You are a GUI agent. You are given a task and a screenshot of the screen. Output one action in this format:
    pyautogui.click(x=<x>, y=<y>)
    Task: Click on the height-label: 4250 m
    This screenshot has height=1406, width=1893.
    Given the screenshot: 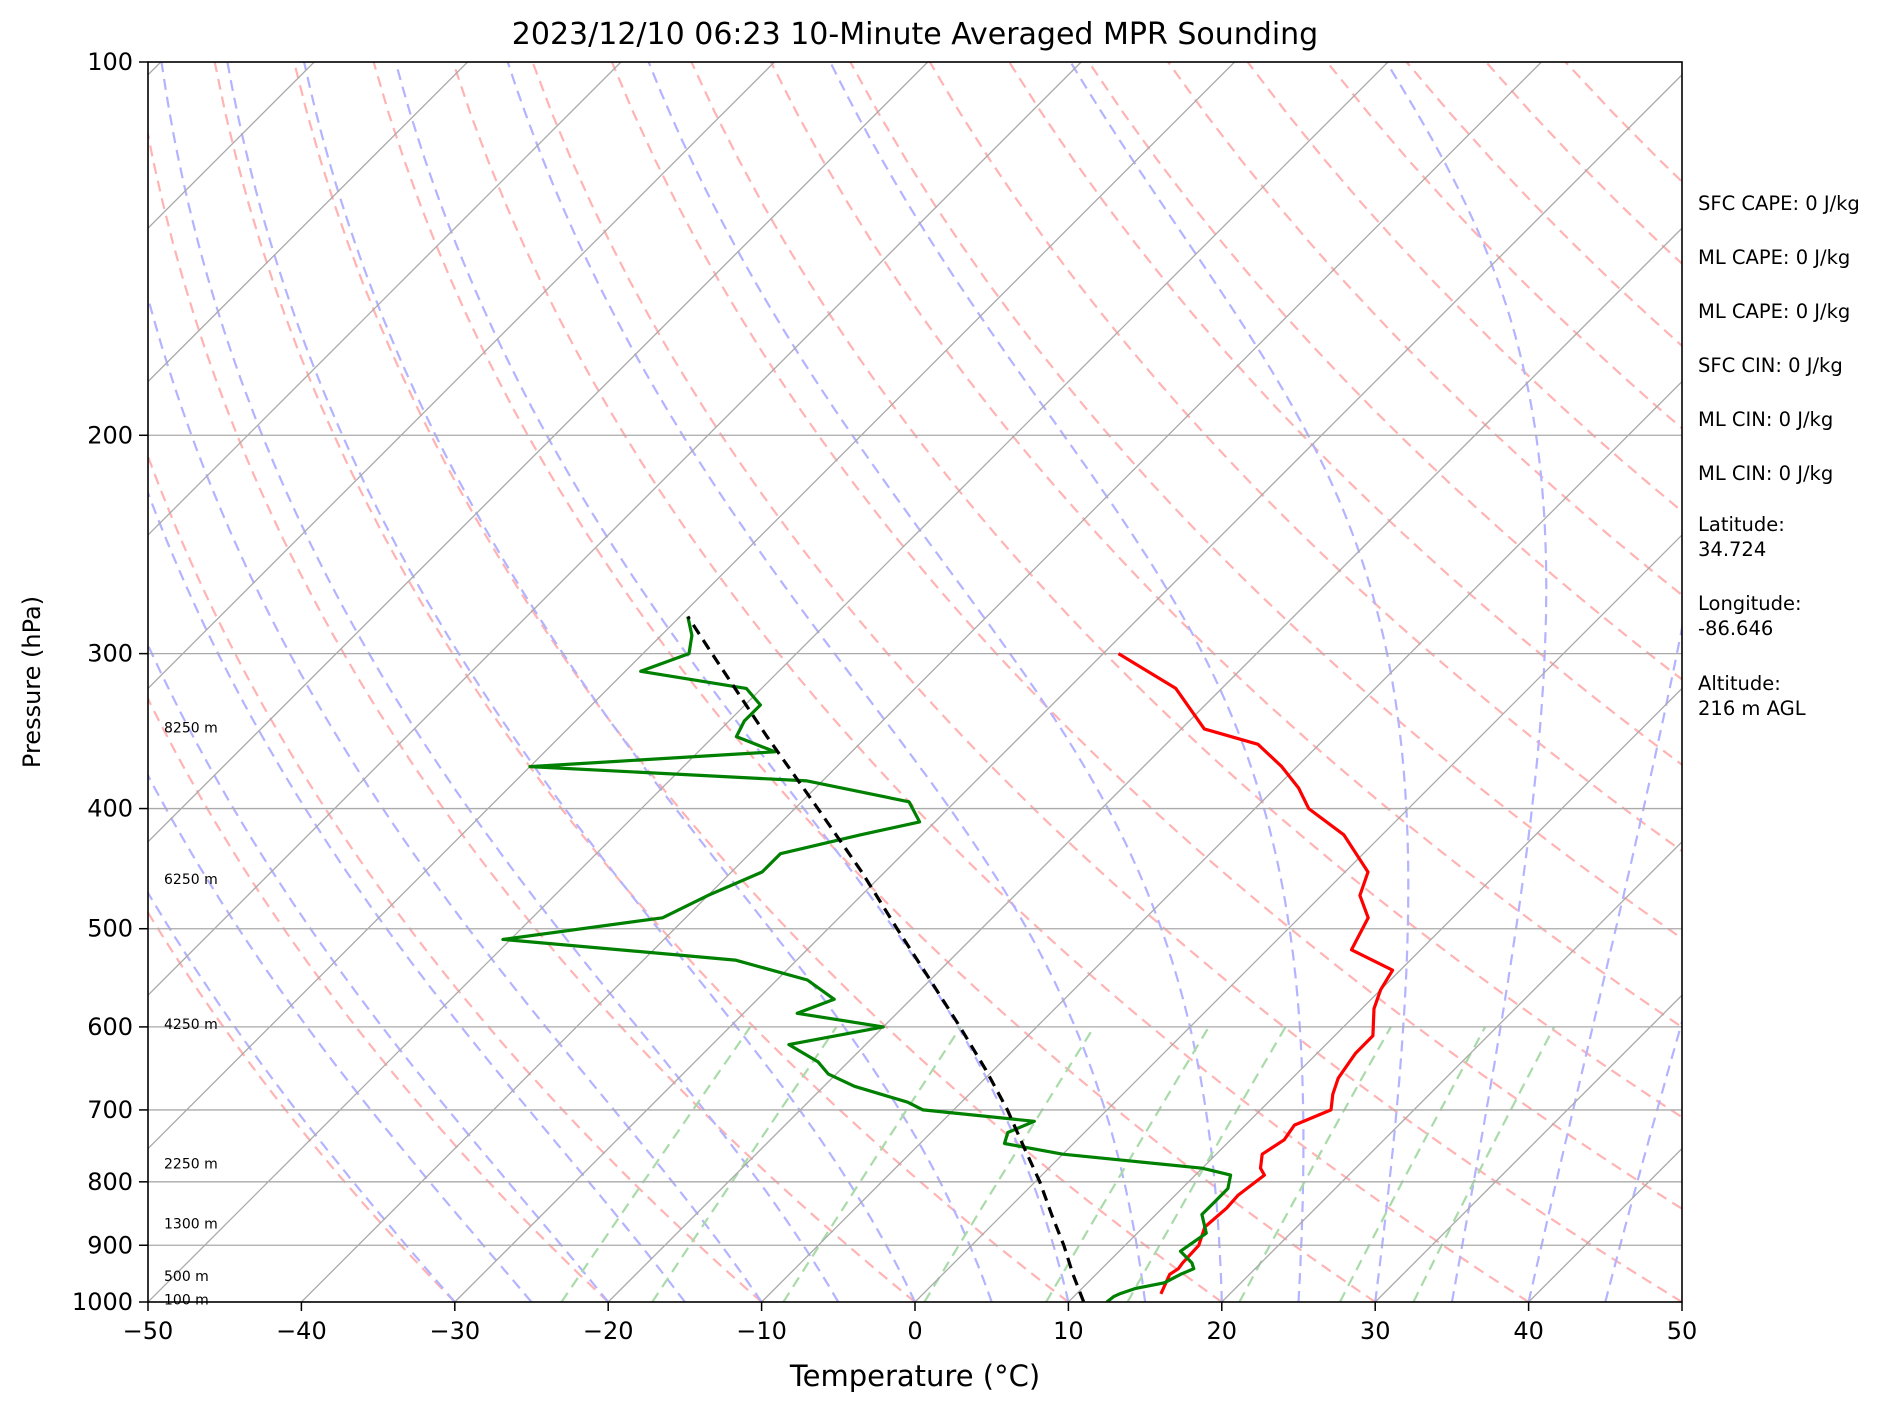 What is the action you would take?
    pyautogui.click(x=191, y=1025)
    